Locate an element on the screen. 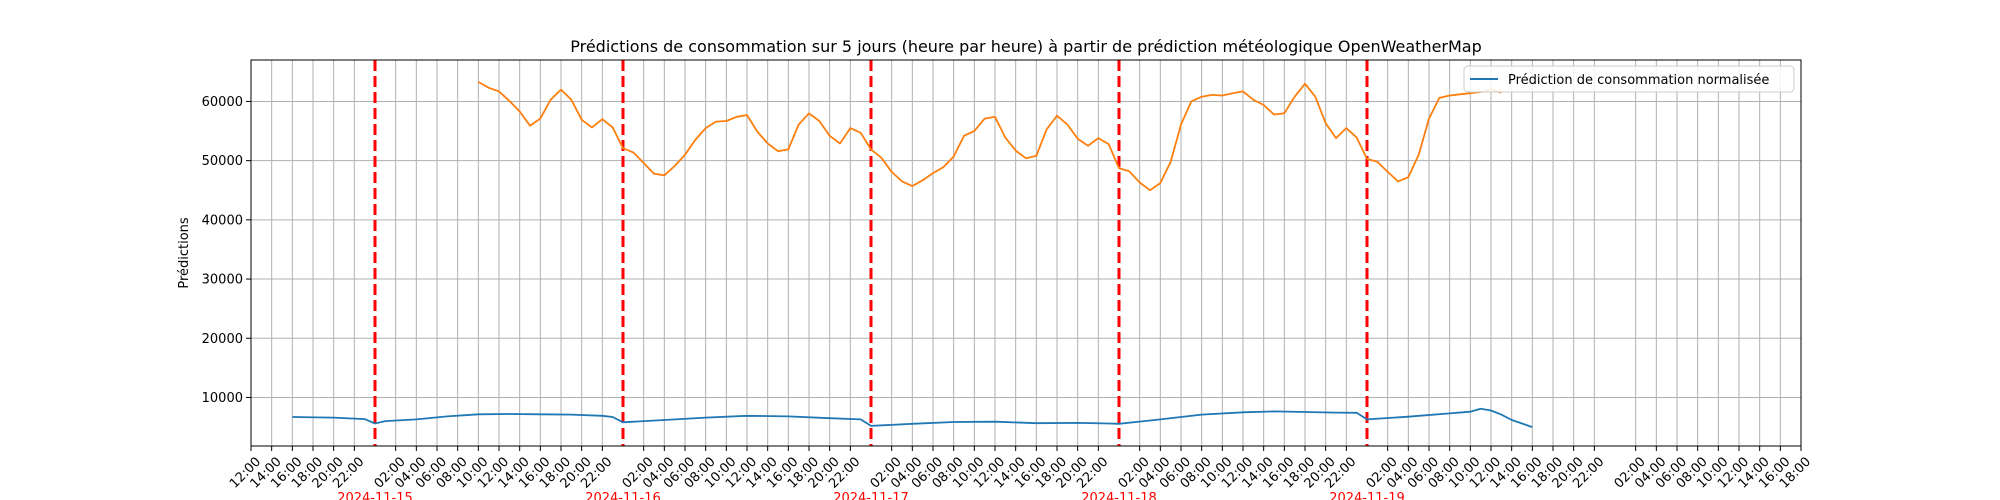 The image size is (2000, 500). day-marker-label: 2024-11-17 is located at coordinates (871, 495).